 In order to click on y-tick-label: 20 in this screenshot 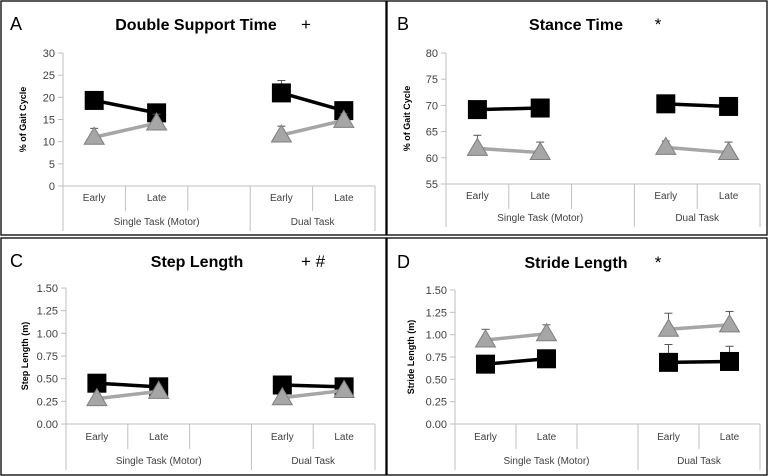, I will do `click(49, 98)`.